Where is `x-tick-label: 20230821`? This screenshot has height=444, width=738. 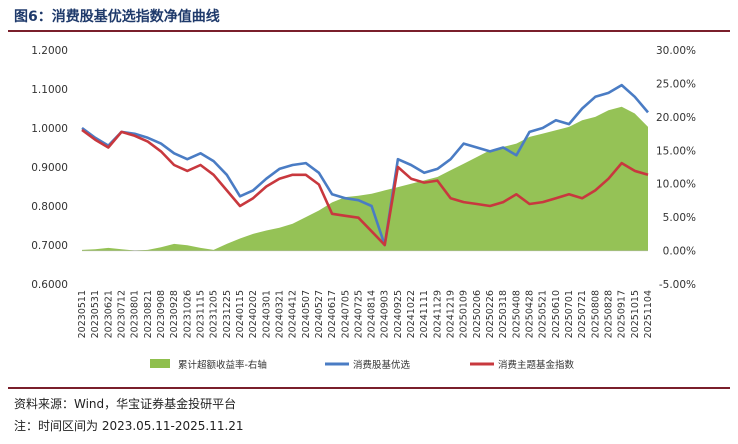 x-tick-label: 20230821 is located at coordinates (148, 314).